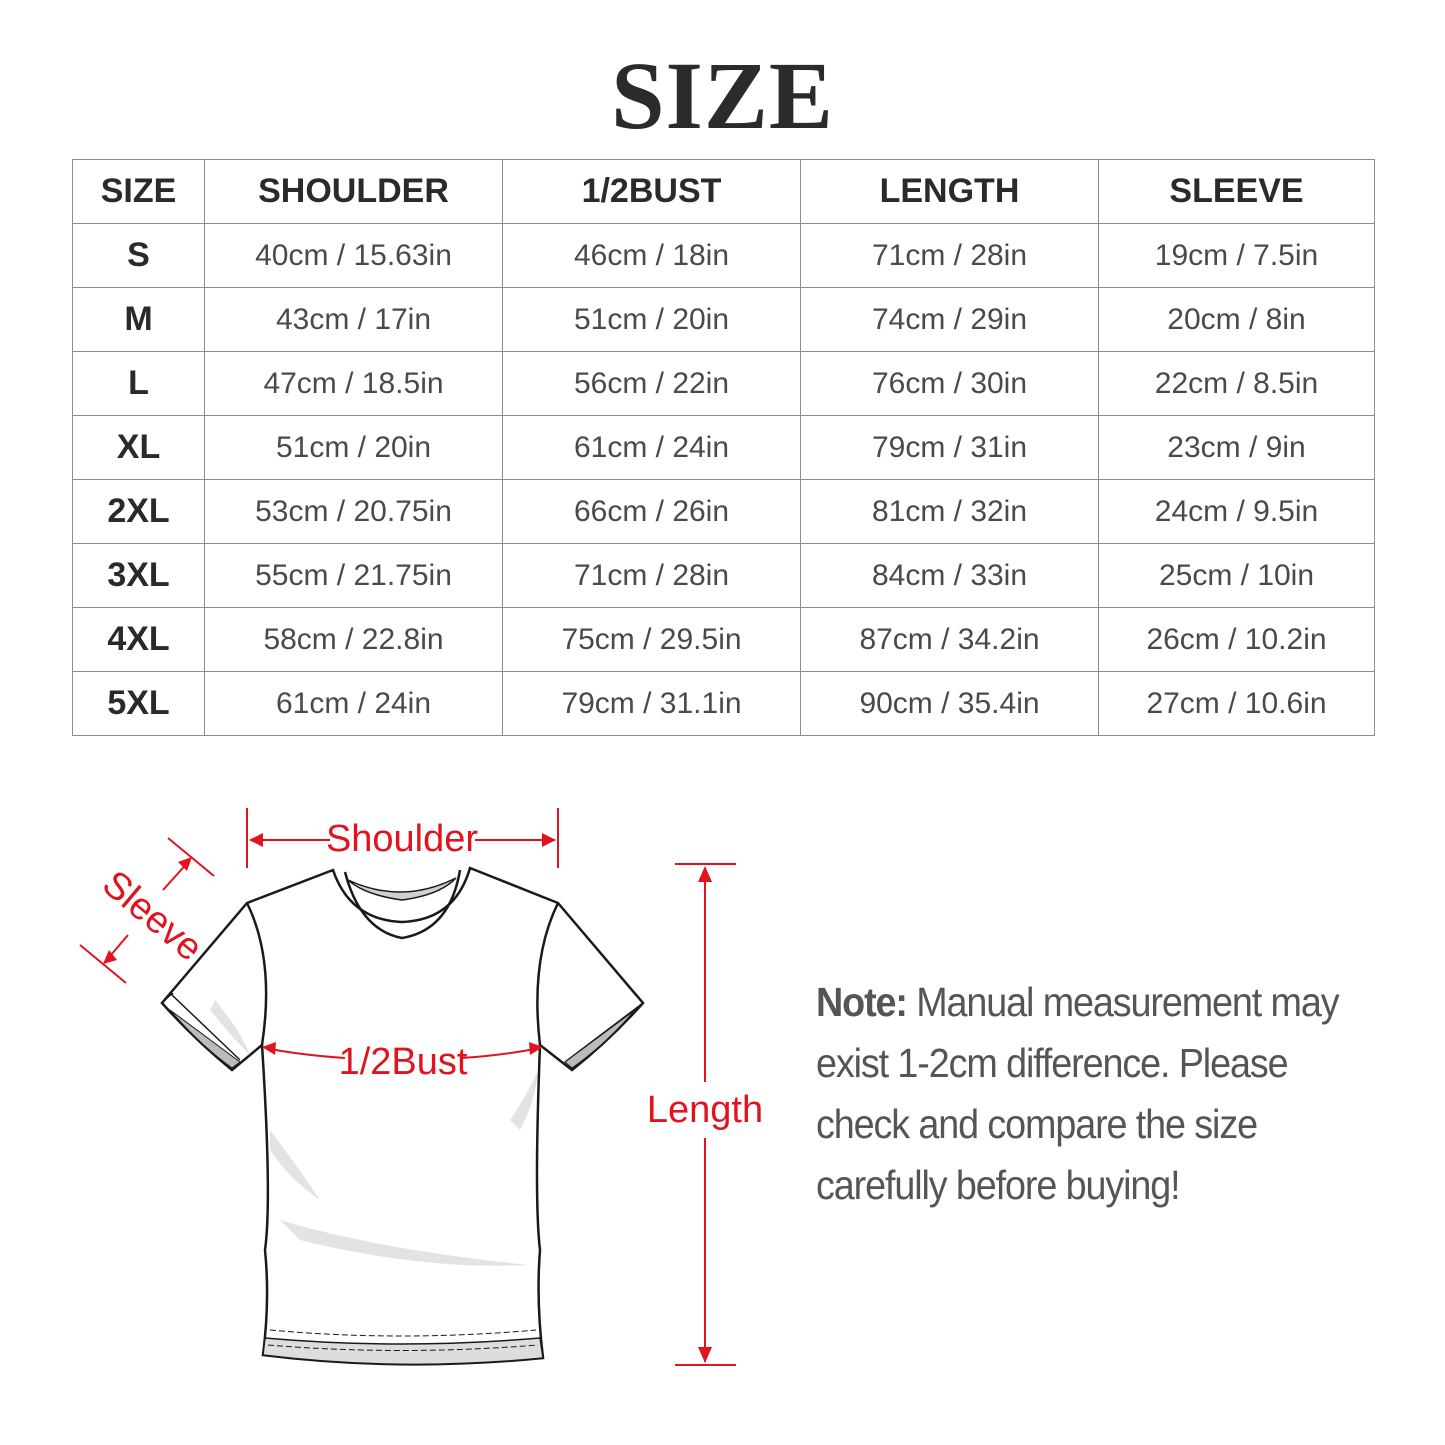 The image size is (1445, 1445). Describe the element at coordinates (138, 511) in the screenshot. I see `cell-size: 2XL` at that location.